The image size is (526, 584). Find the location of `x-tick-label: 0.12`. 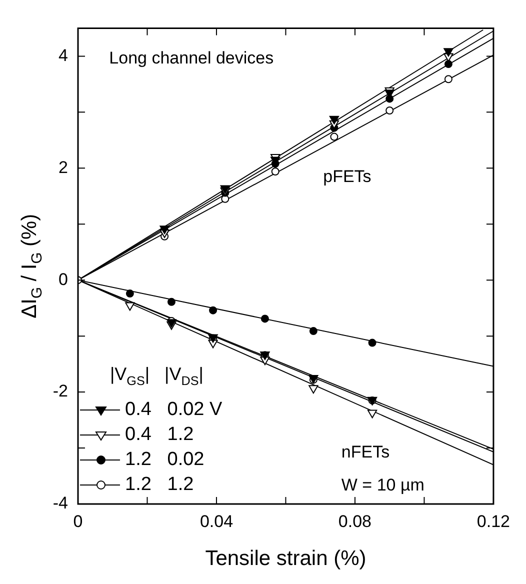

x-tick-label: 0.12 is located at coordinates (493, 521).